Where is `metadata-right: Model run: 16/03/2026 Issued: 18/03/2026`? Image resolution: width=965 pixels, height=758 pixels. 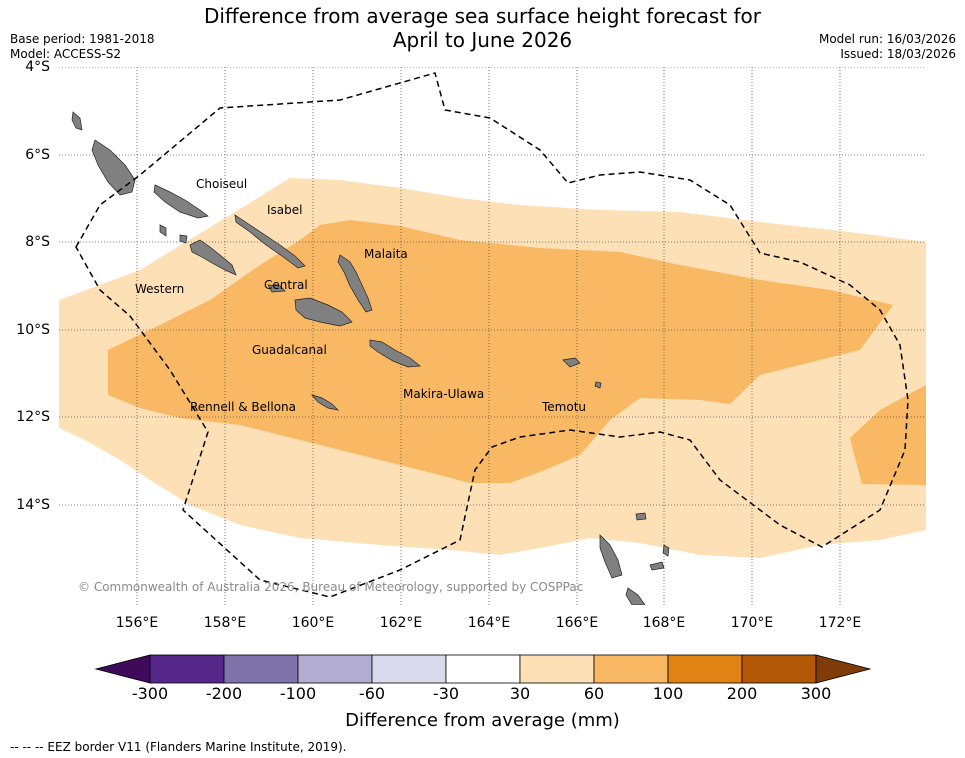
metadata-right: Model run: 16/03/2026 Issued: 18/03/2026 is located at coordinates (887, 47).